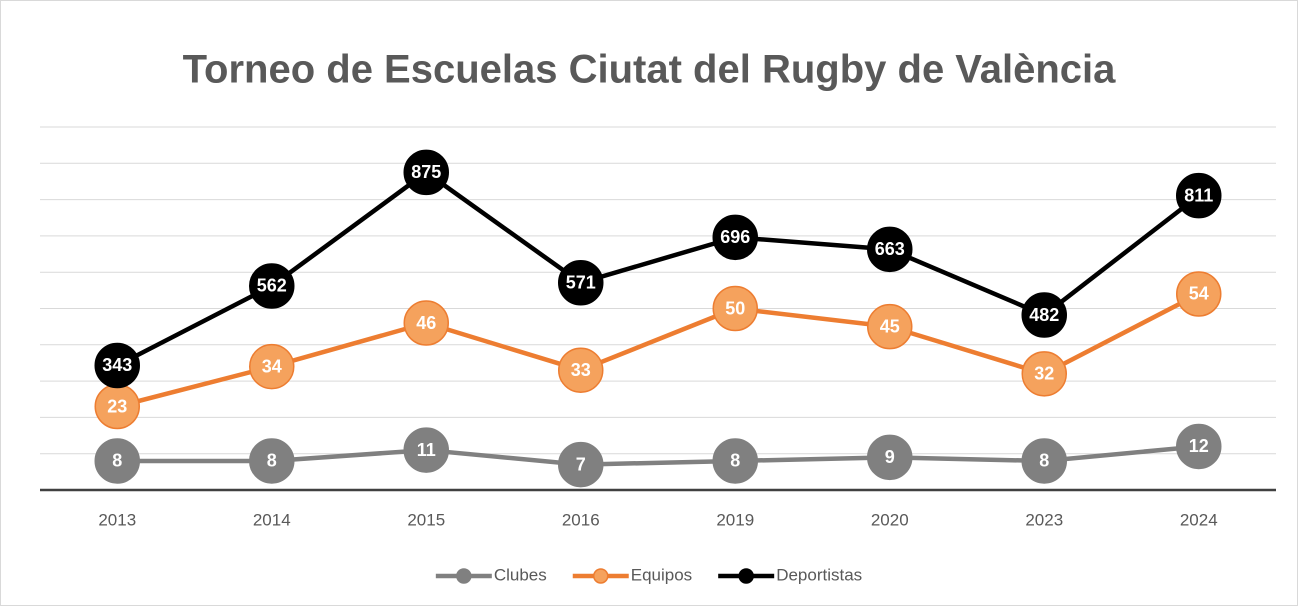  I want to click on x-tick-label: 2020, so click(890, 519).